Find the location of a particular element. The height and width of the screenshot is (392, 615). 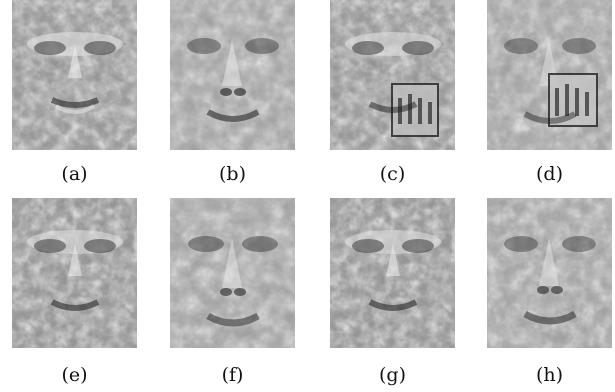

face-image-d is located at coordinates (549, 75).